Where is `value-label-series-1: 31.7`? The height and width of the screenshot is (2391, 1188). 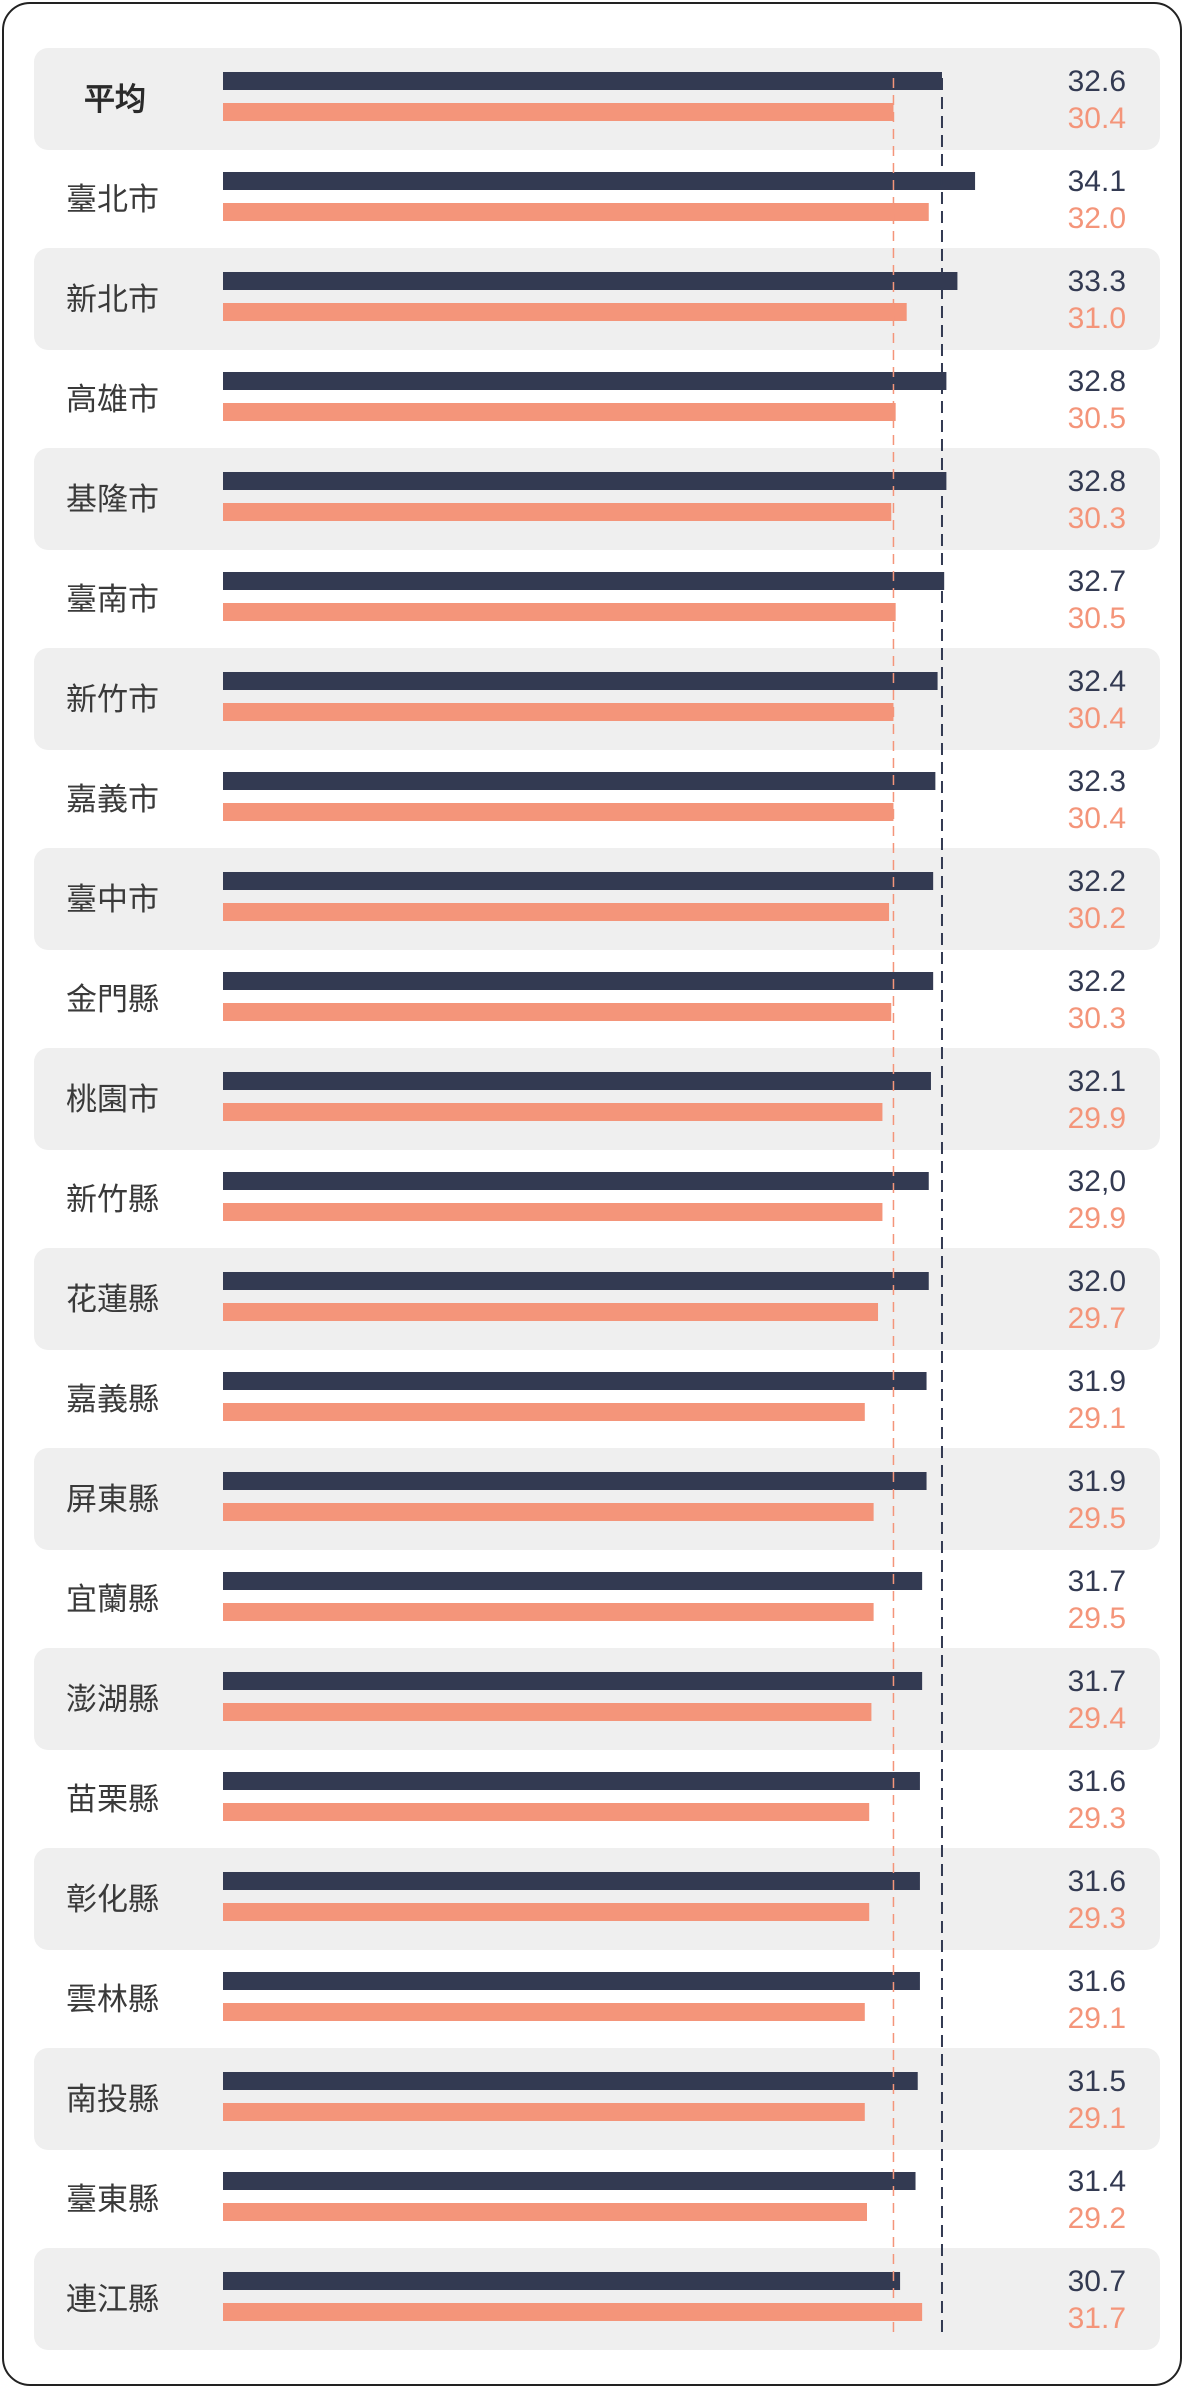
value-label-series-1: 31.7 is located at coordinates (1097, 1581).